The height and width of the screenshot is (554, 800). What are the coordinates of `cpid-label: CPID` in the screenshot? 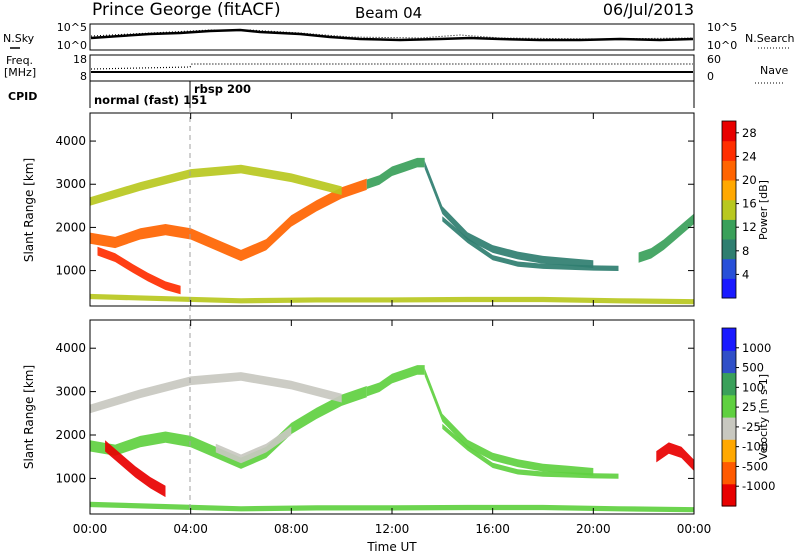 It's located at (22, 96).